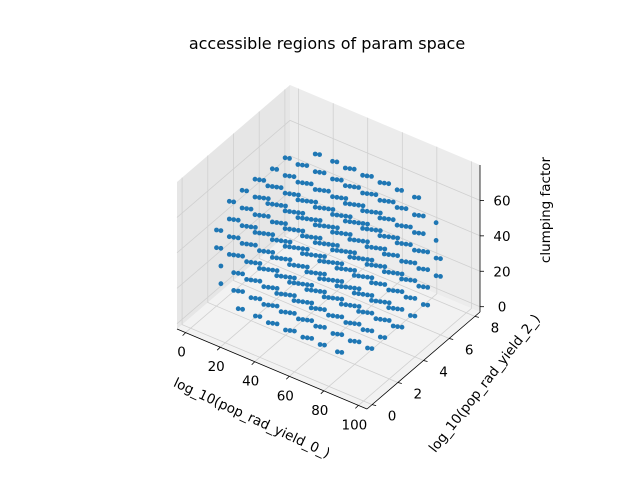  What do you see at coordinates (328, 168) in the screenshot?
I see `z-grid-line` at bounding box center [328, 168].